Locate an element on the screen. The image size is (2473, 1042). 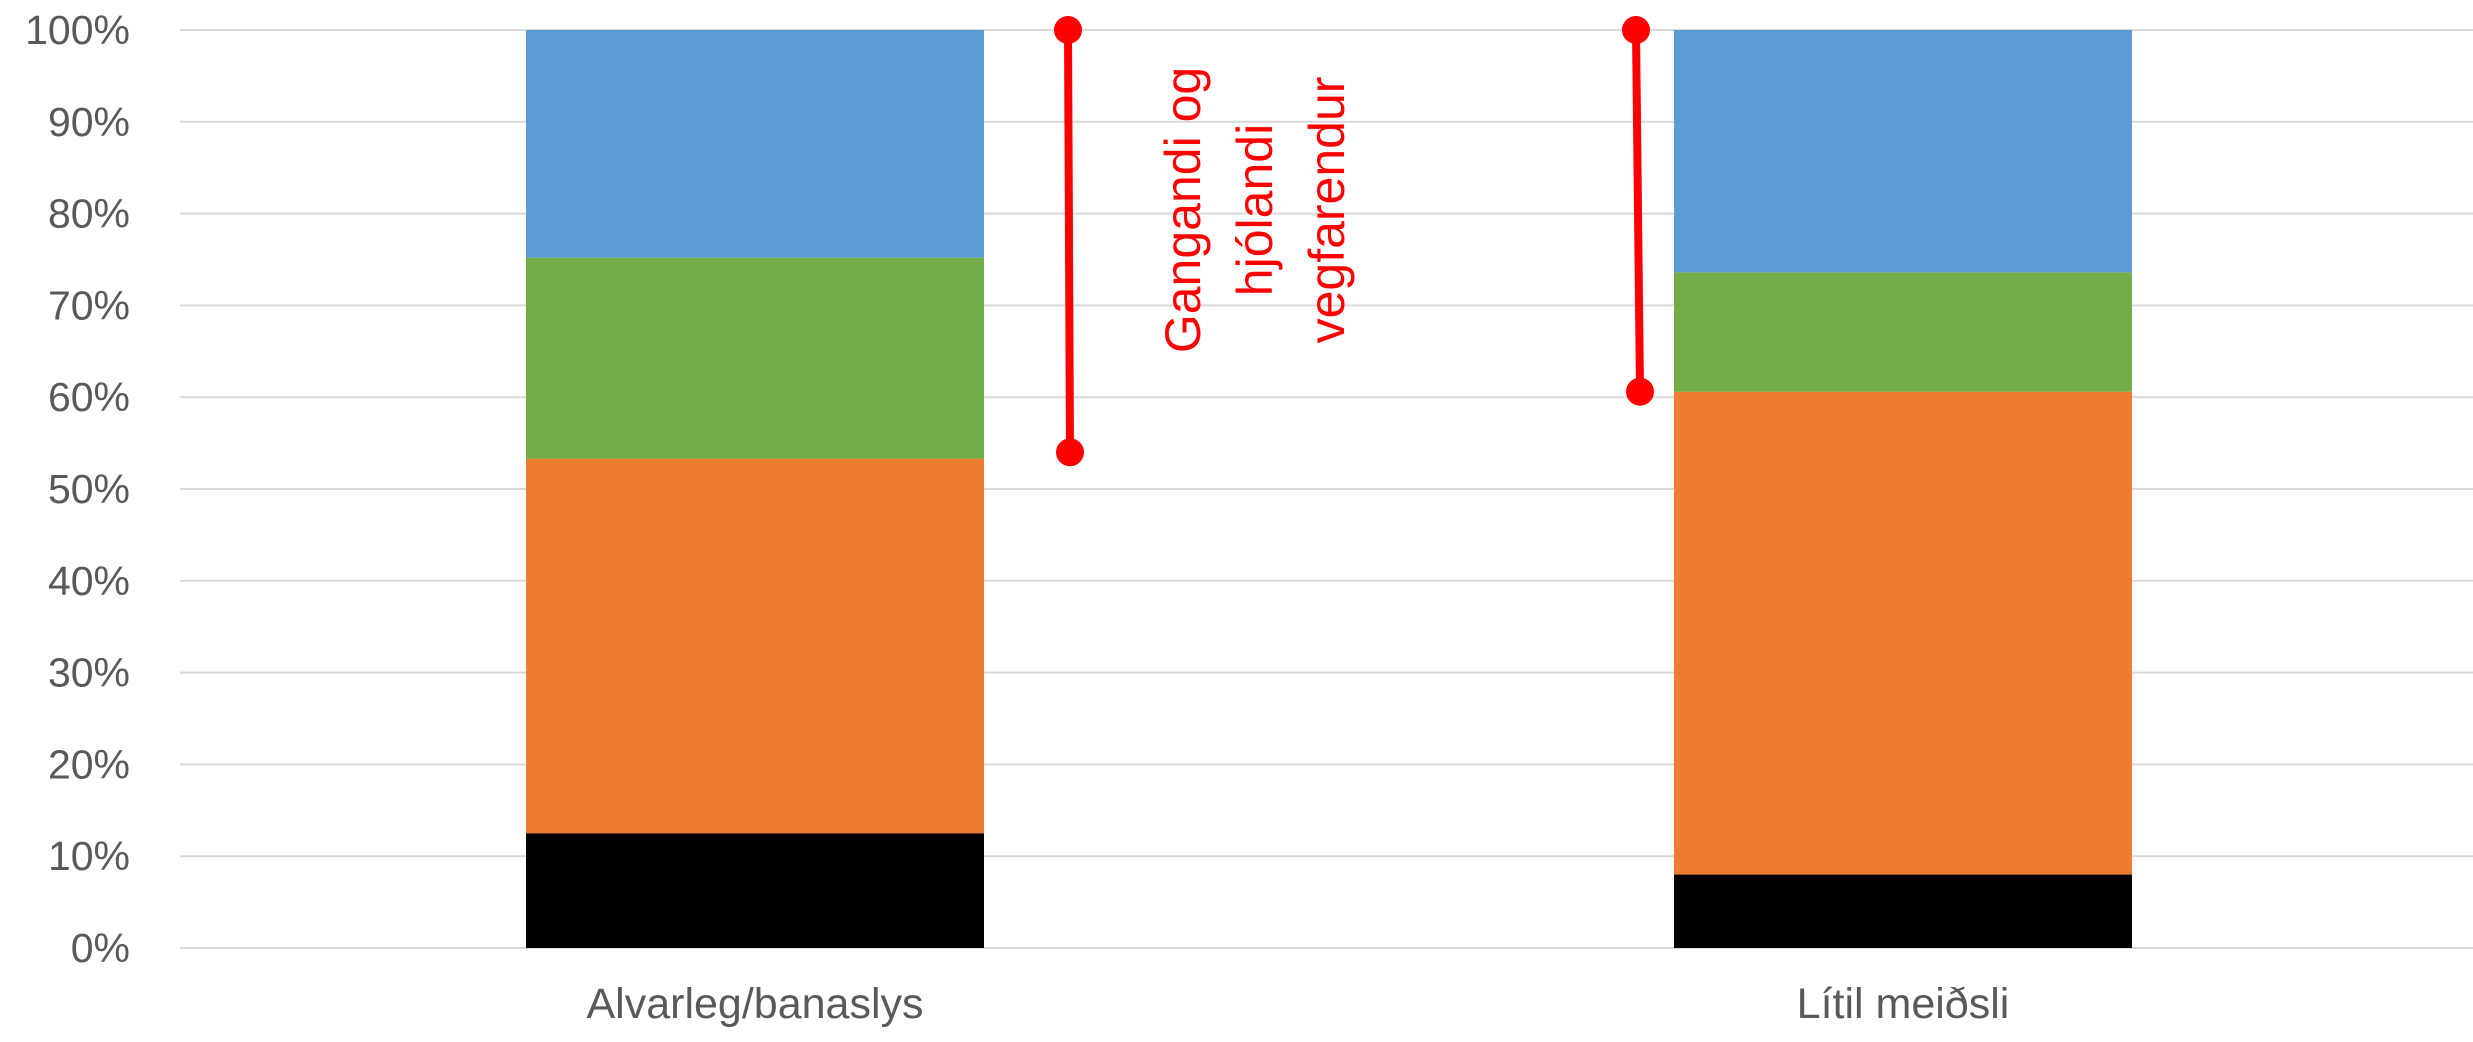
x-axis-labels: Alvarleg/banaslys Lítil meiðsli is located at coordinates (1297, 1004).